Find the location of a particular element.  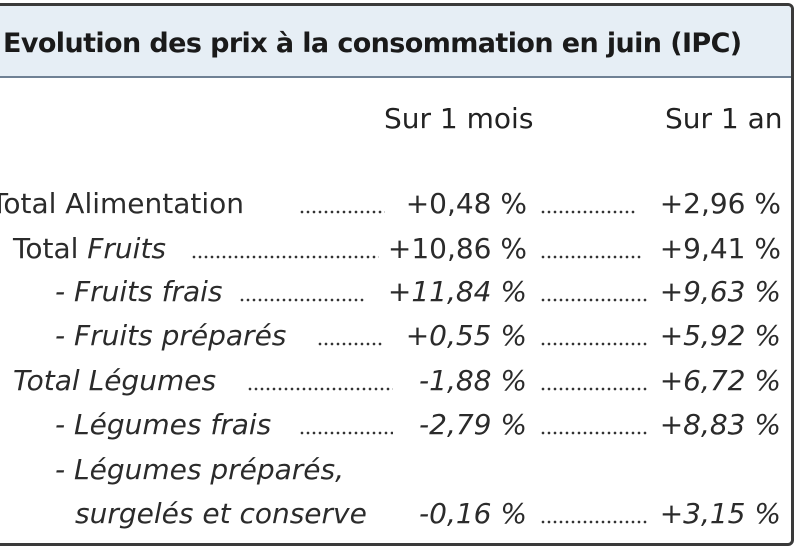

row-label-line2: surgelés et conserve is located at coordinates (221, 513).